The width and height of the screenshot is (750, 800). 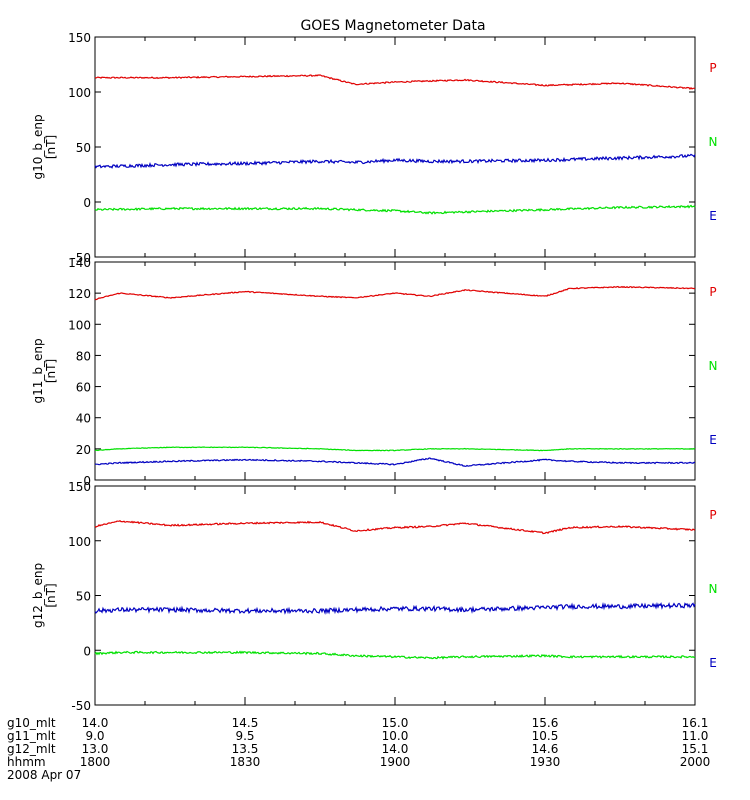 What do you see at coordinates (83, 388) in the screenshot?
I see `y-tick-label: 60` at bounding box center [83, 388].